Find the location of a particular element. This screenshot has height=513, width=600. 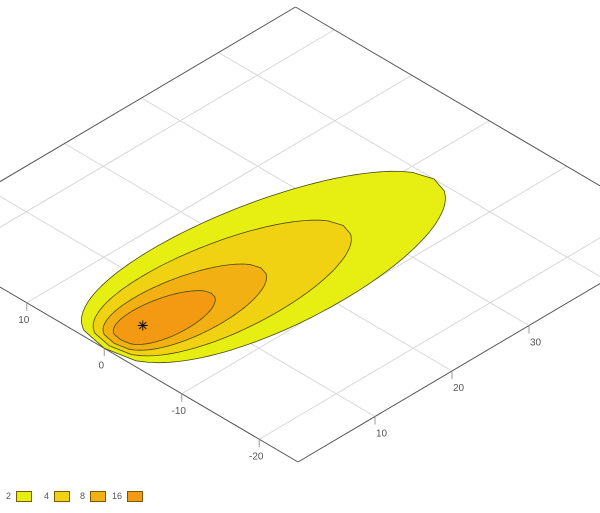

x-tick-label: 30 is located at coordinates (536, 343).